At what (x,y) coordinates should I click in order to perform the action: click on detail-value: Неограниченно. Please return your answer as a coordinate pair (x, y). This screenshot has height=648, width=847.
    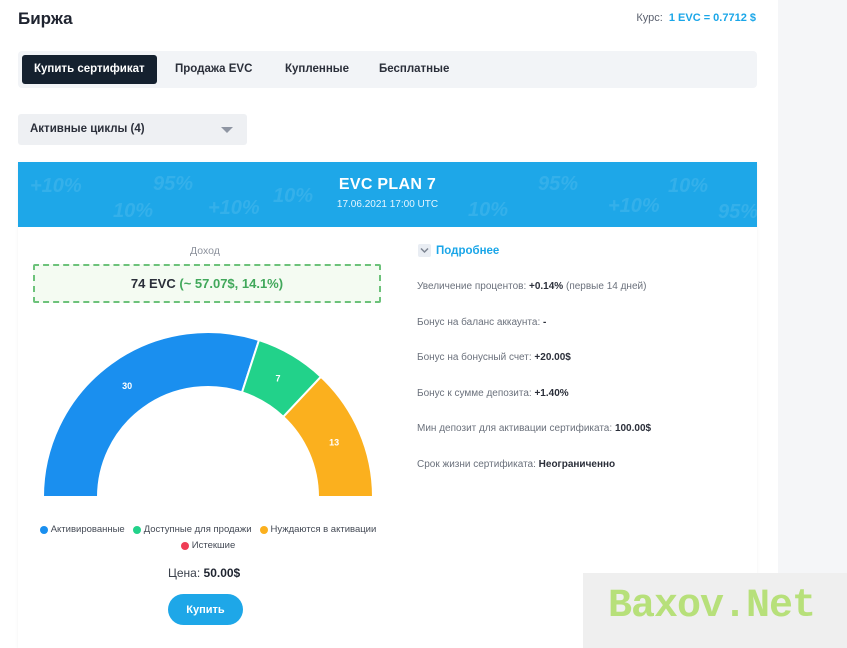
    Looking at the image, I should click on (577, 464).